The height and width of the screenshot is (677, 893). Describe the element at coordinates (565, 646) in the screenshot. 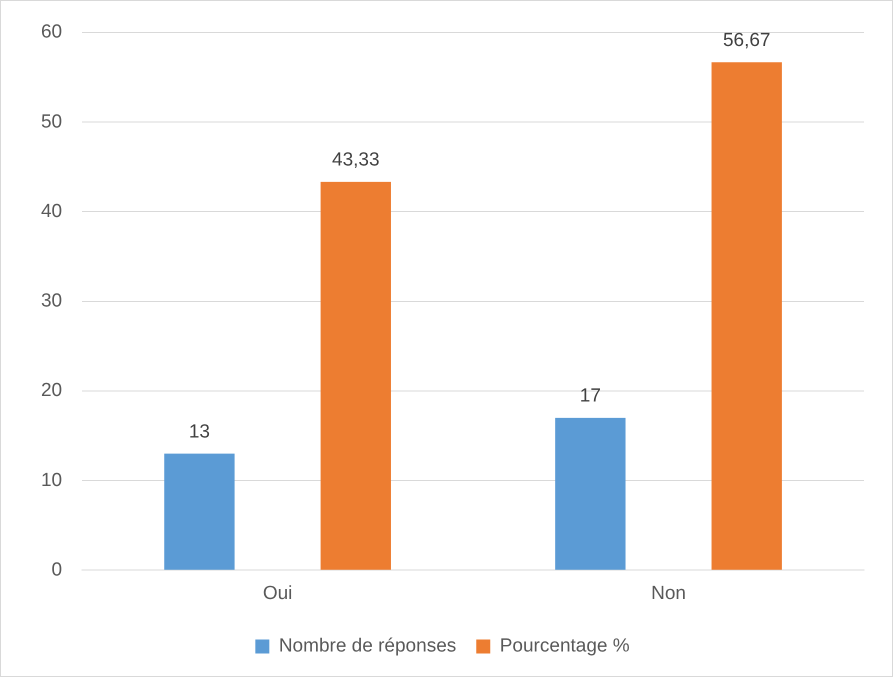

I see `legend-label: Pourcentage %` at that location.